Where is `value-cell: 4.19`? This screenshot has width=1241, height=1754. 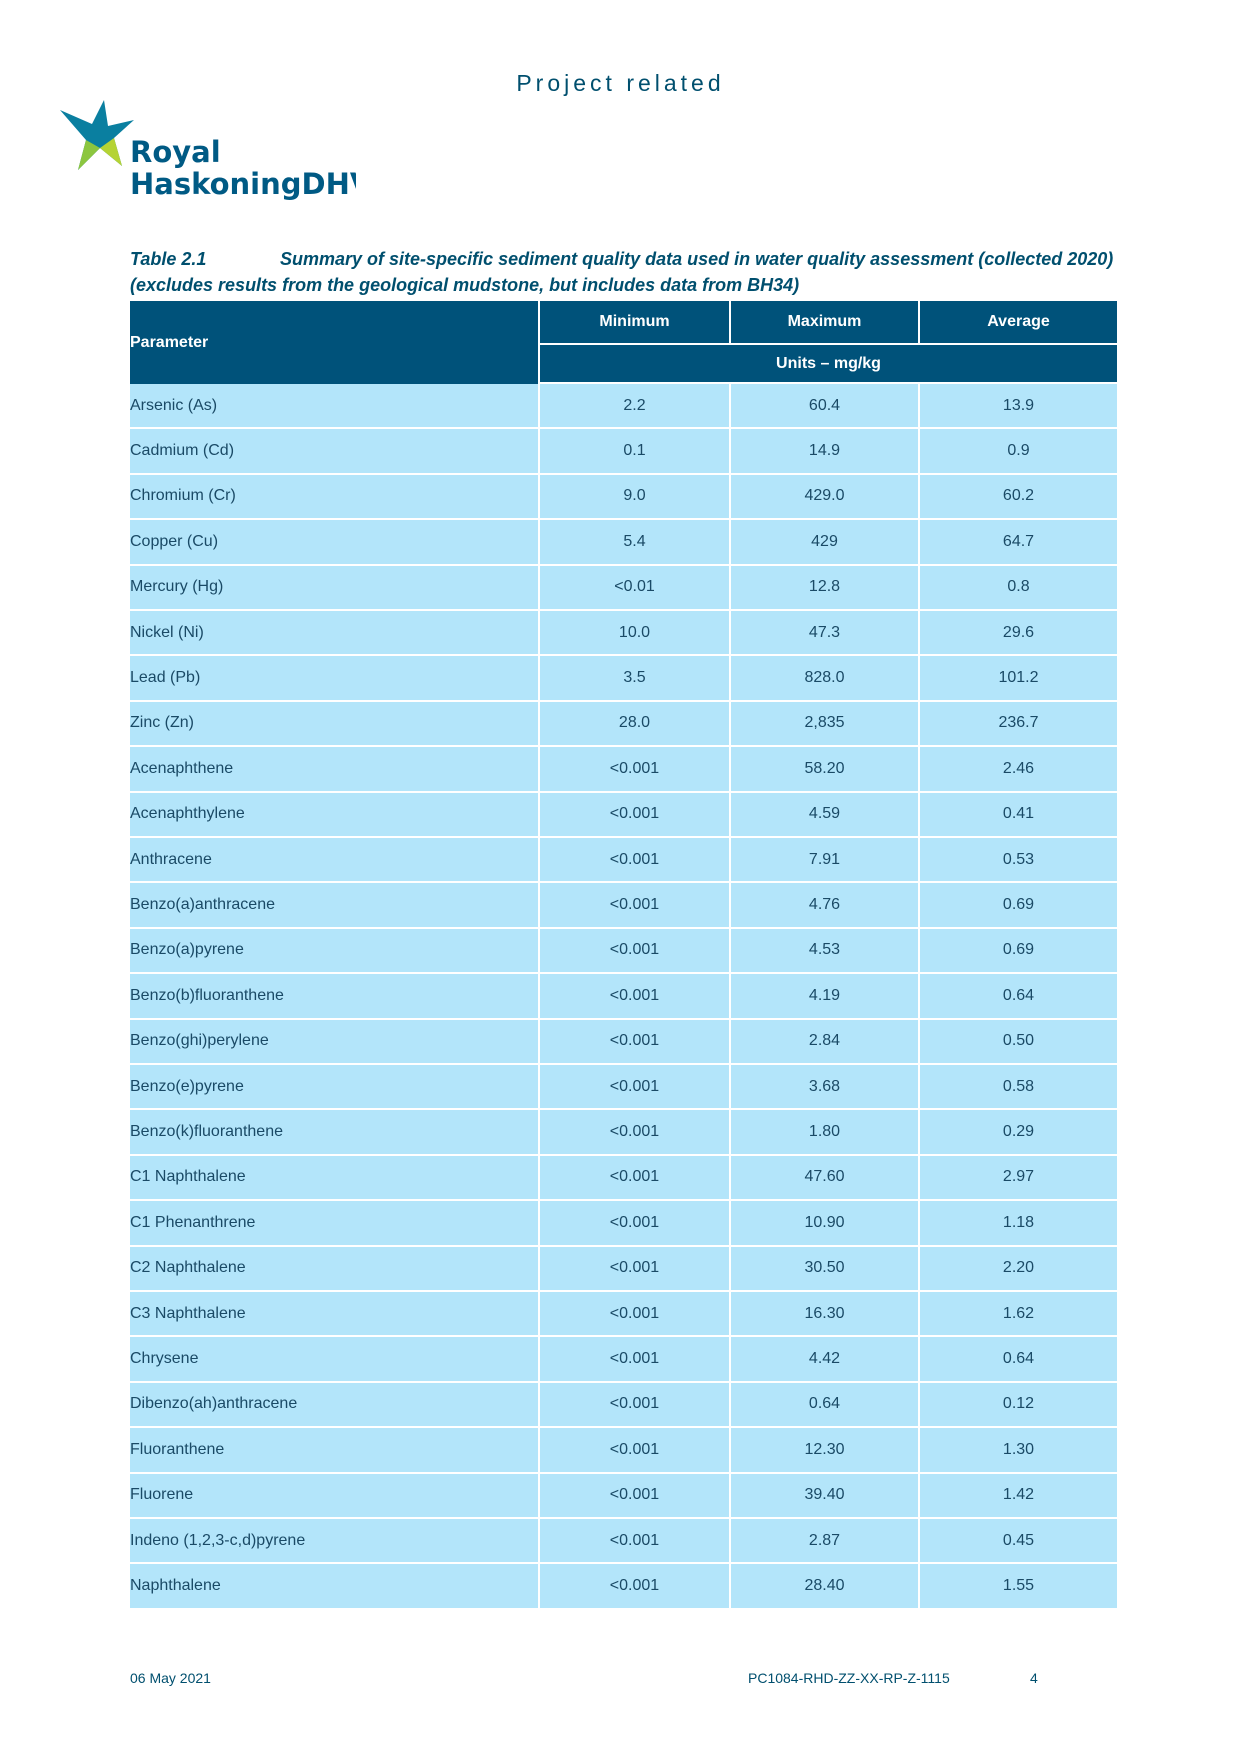
value-cell: 4.19 is located at coordinates (824, 996).